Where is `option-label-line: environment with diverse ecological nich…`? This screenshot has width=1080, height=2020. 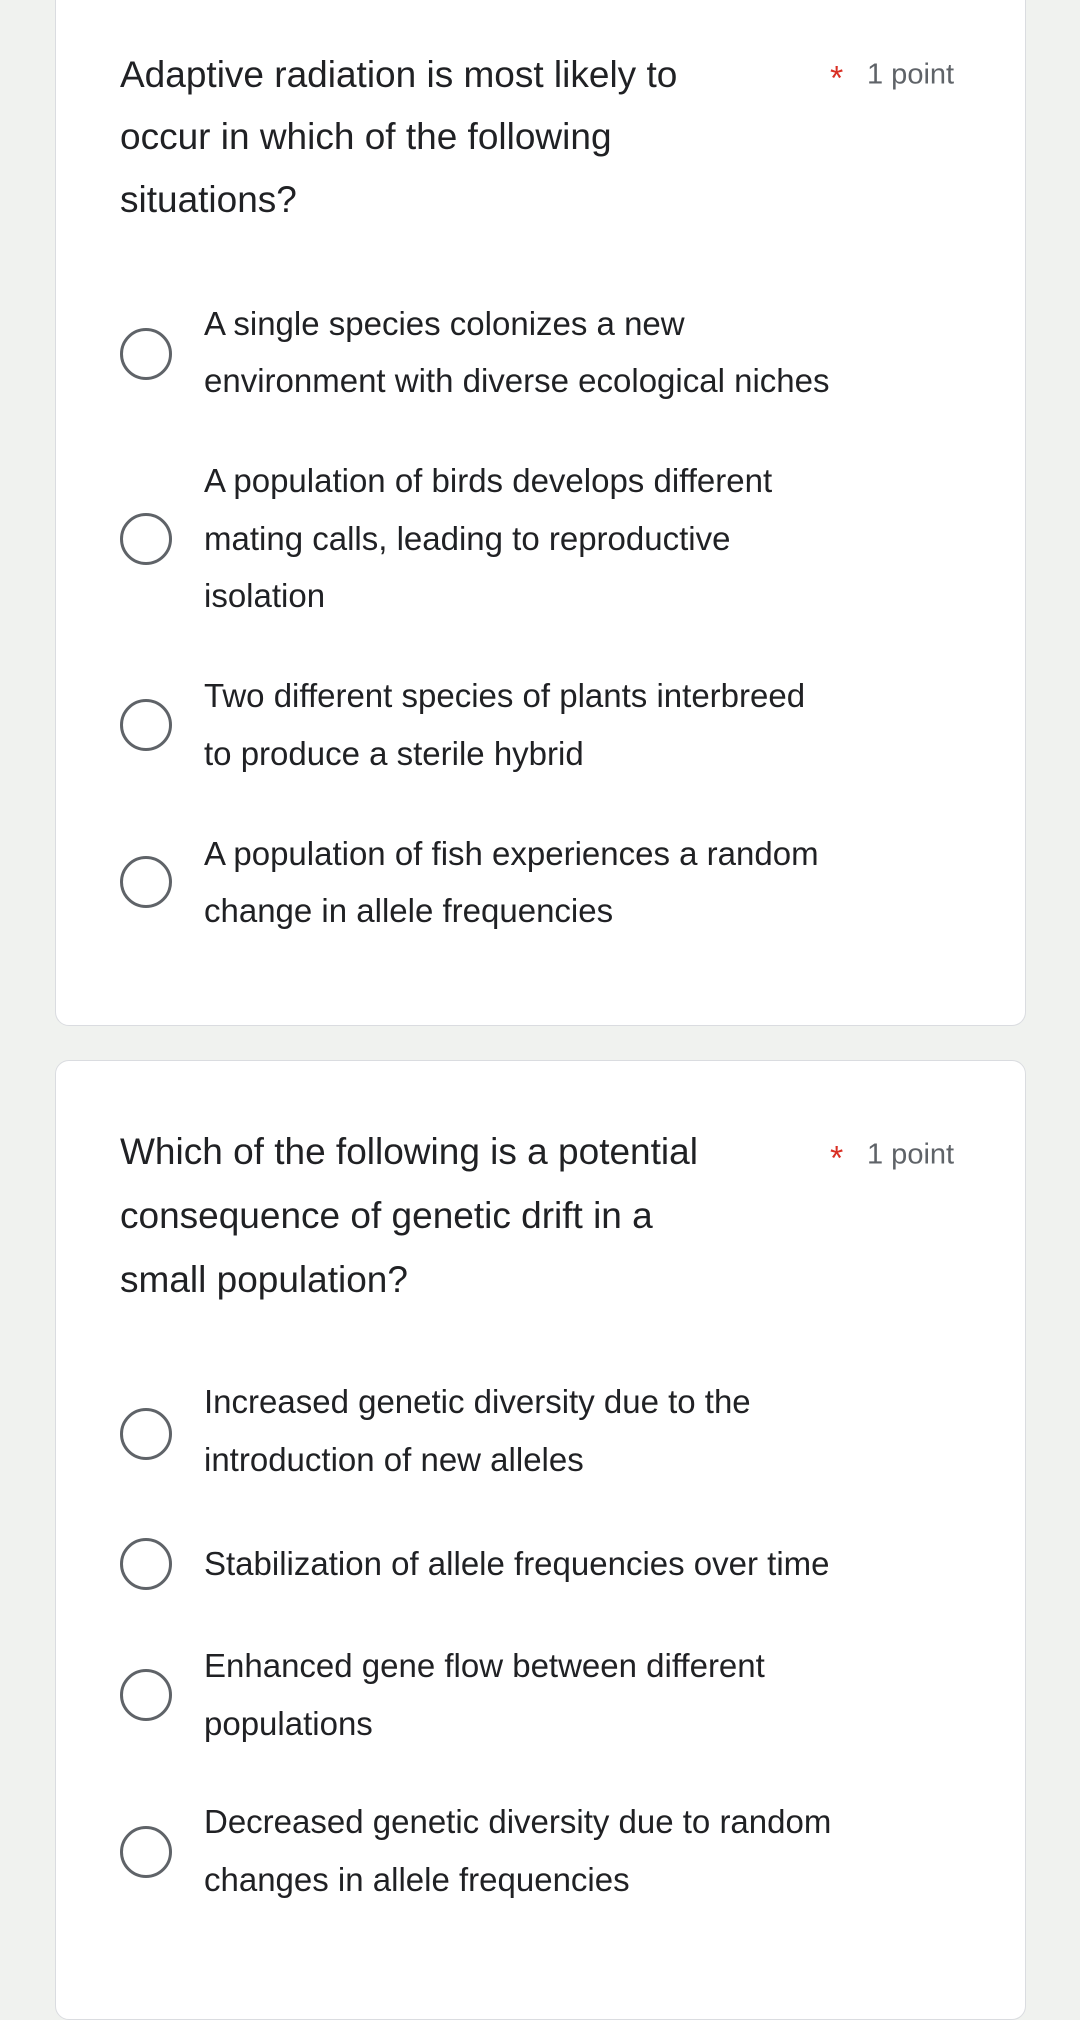
option-label-line: environment with diverse ecological nich… is located at coordinates (517, 380).